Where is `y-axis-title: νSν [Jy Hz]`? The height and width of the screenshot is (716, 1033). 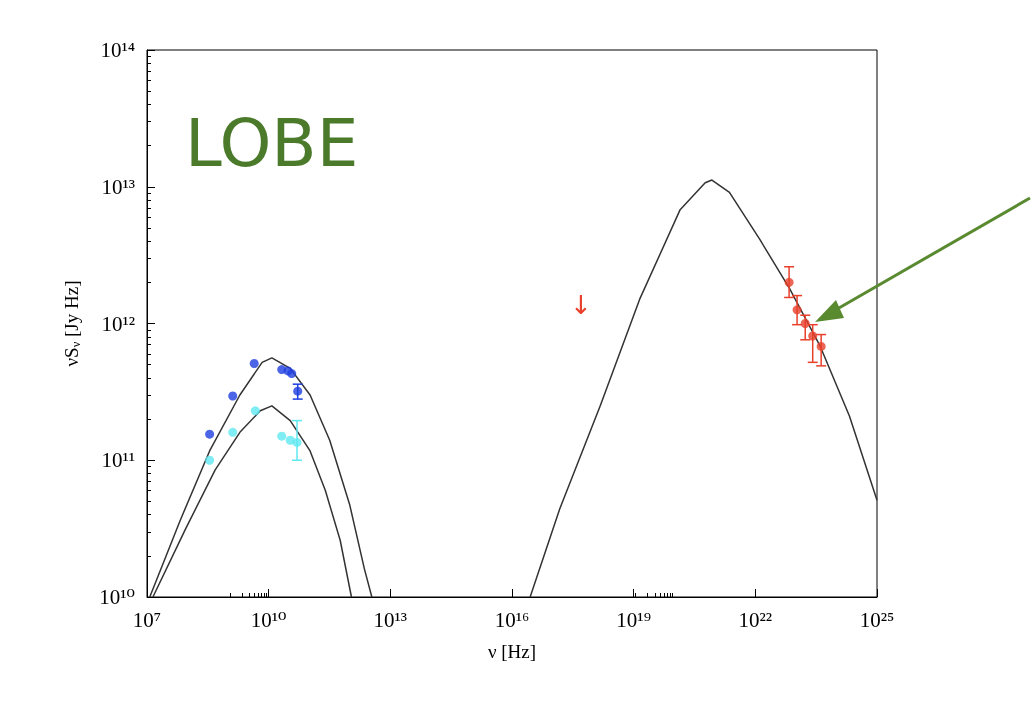 y-axis-title: νSν [Jy Hz] is located at coordinates (71, 323).